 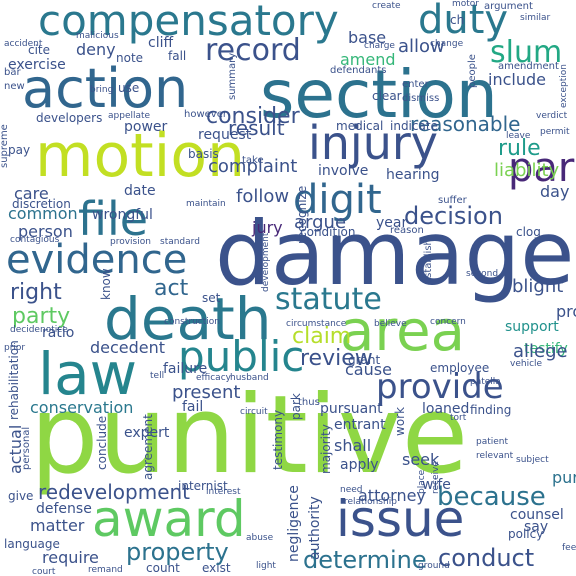 I want to click on word-efficacy: efficacy, so click(x=213, y=378).